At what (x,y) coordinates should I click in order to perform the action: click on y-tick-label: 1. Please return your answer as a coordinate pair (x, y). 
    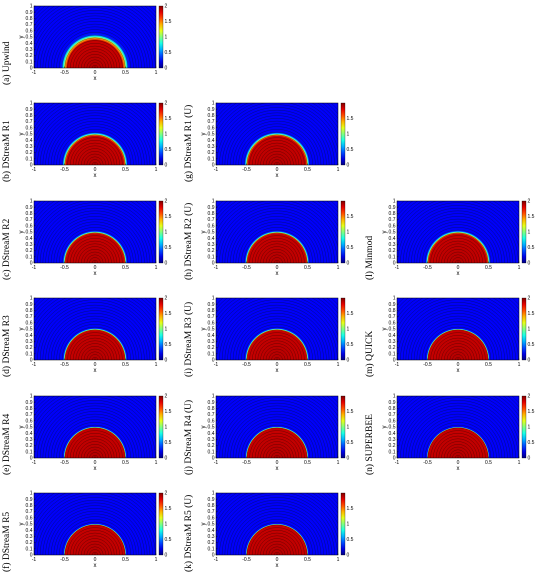
    Looking at the image, I should click on (213, 202).